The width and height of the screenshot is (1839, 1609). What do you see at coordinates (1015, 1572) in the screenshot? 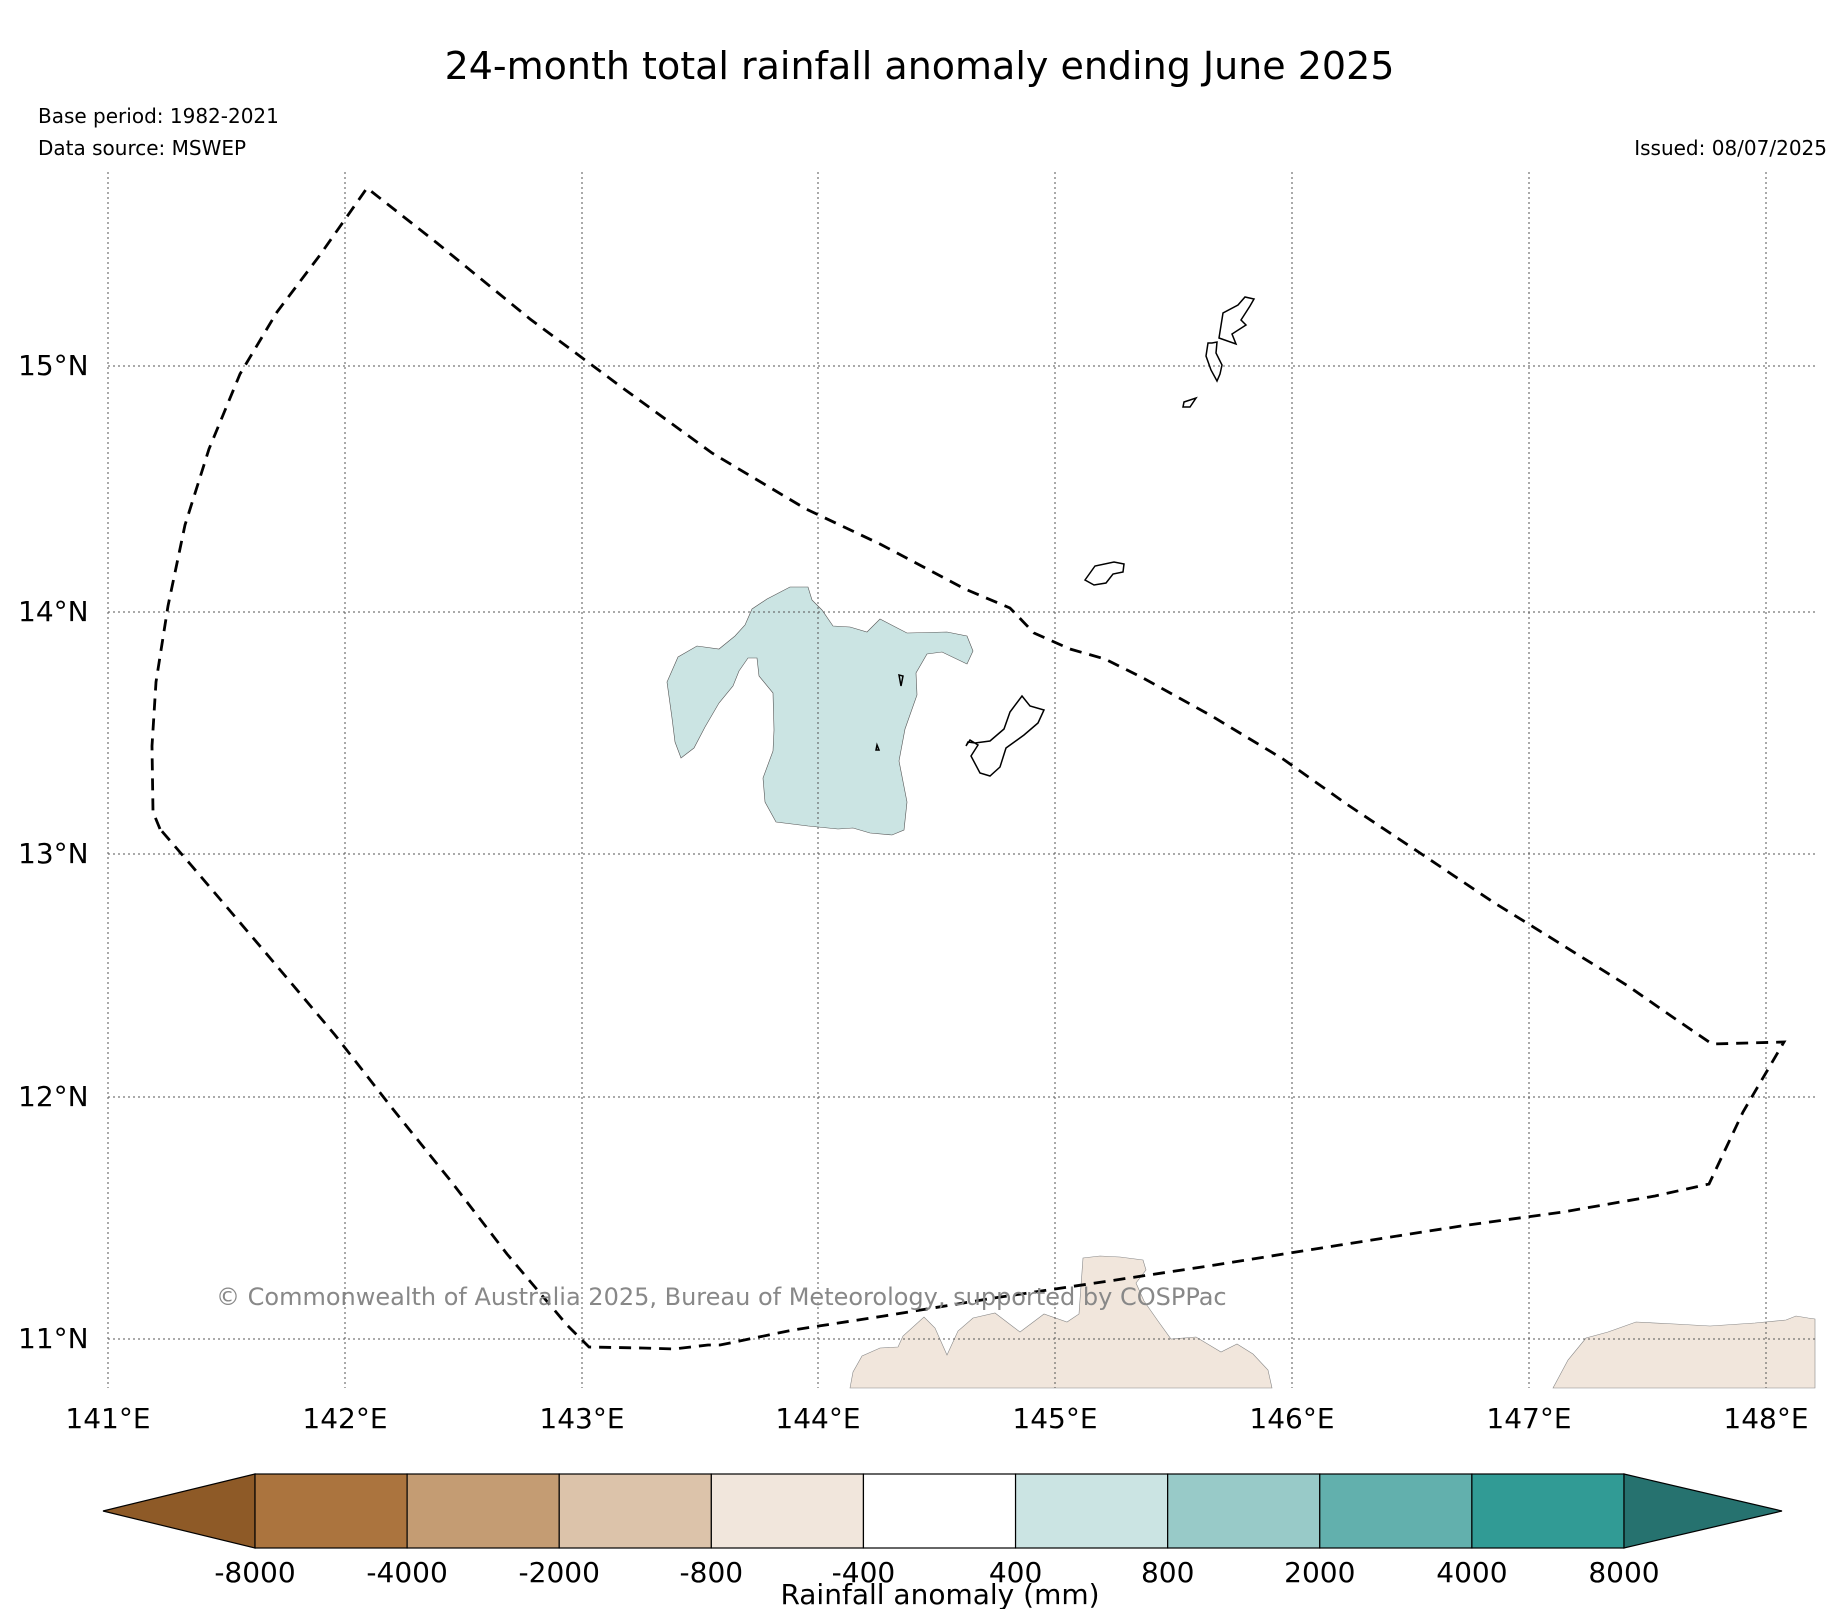
I see `colorbar-tick-label: 400` at bounding box center [1015, 1572].